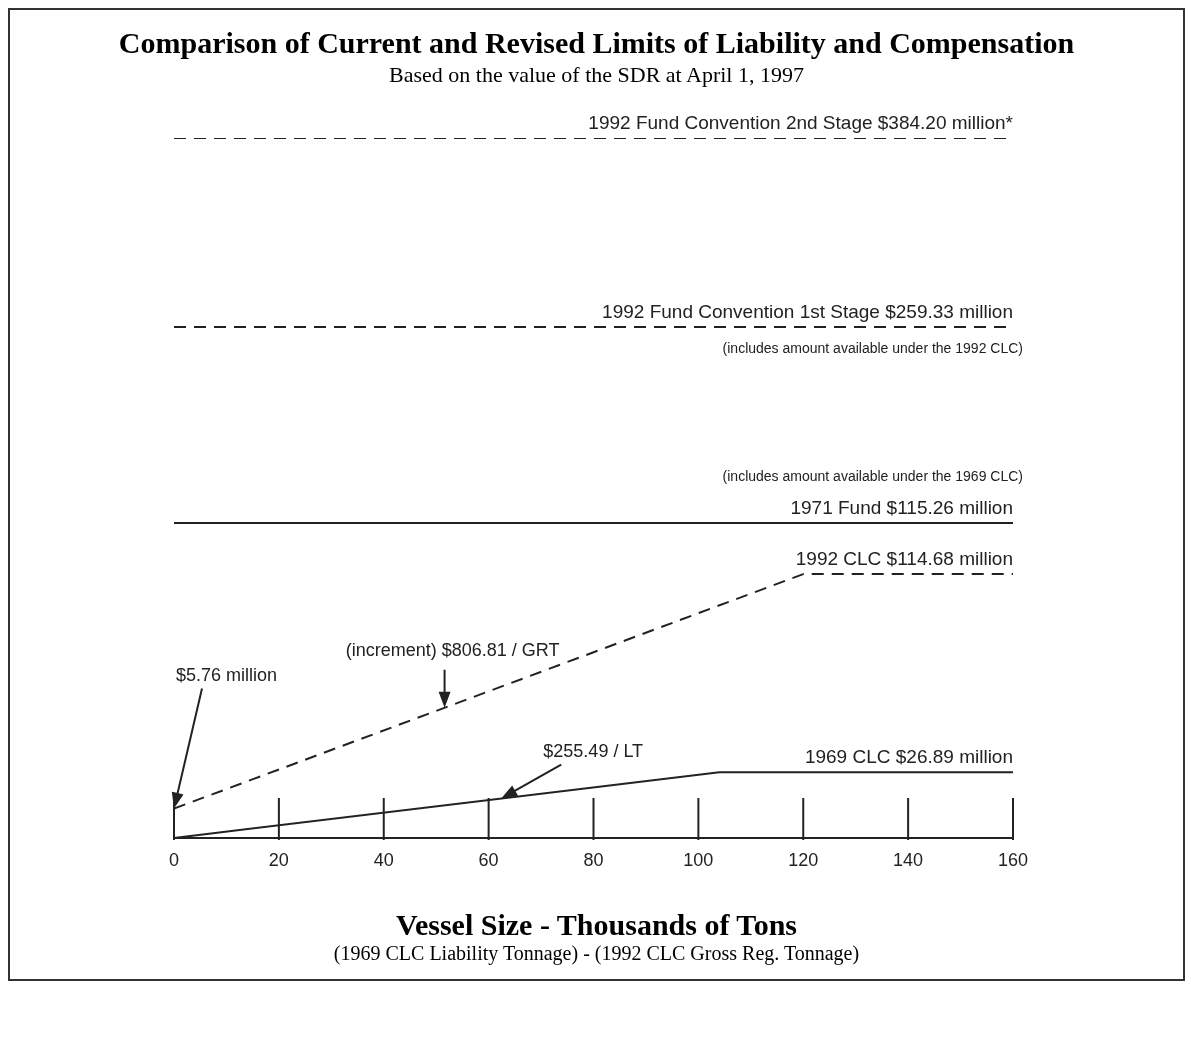  Describe the element at coordinates (901, 507) in the screenshot. I see `series-label: 1971 Fund $115.26 million` at that location.